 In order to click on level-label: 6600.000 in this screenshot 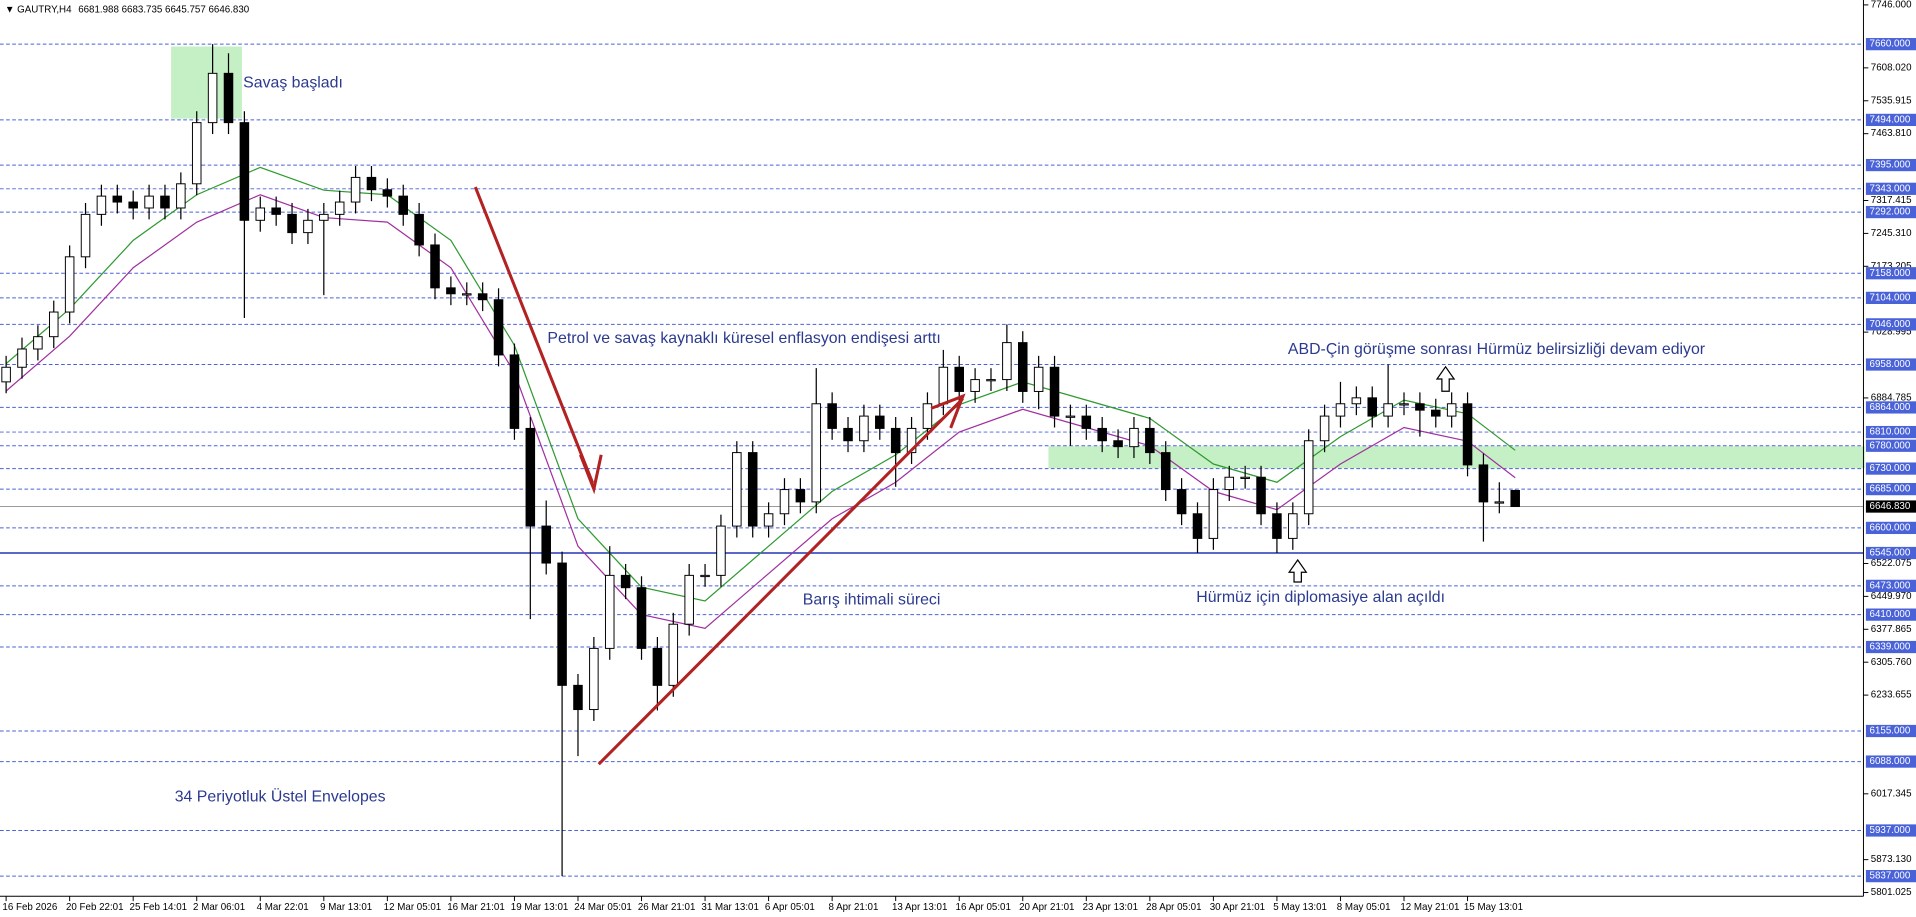, I will do `click(1890, 527)`.